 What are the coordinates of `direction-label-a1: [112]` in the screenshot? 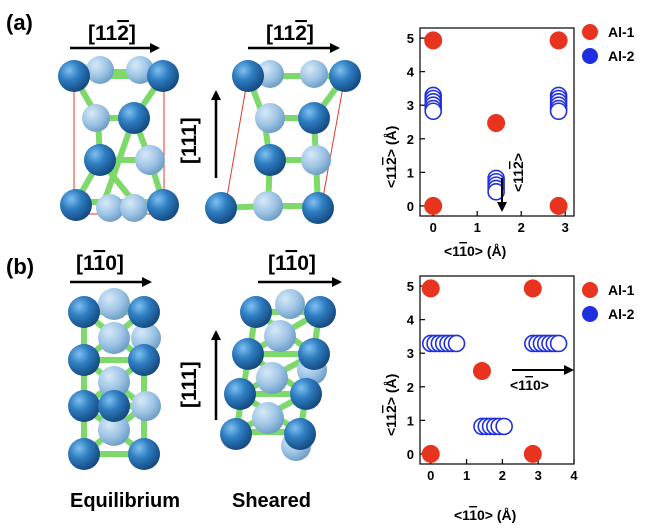 It's located at (112, 33).